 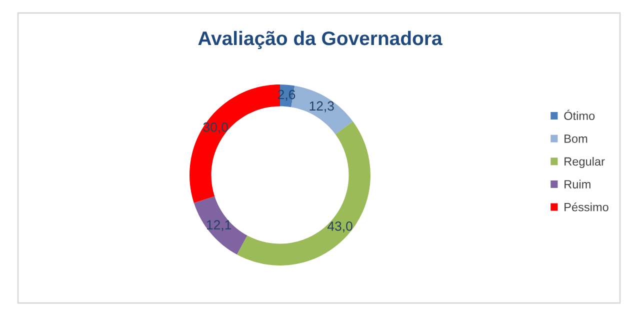 What do you see at coordinates (584, 162) in the screenshot?
I see `legend-label: Regular` at bounding box center [584, 162].